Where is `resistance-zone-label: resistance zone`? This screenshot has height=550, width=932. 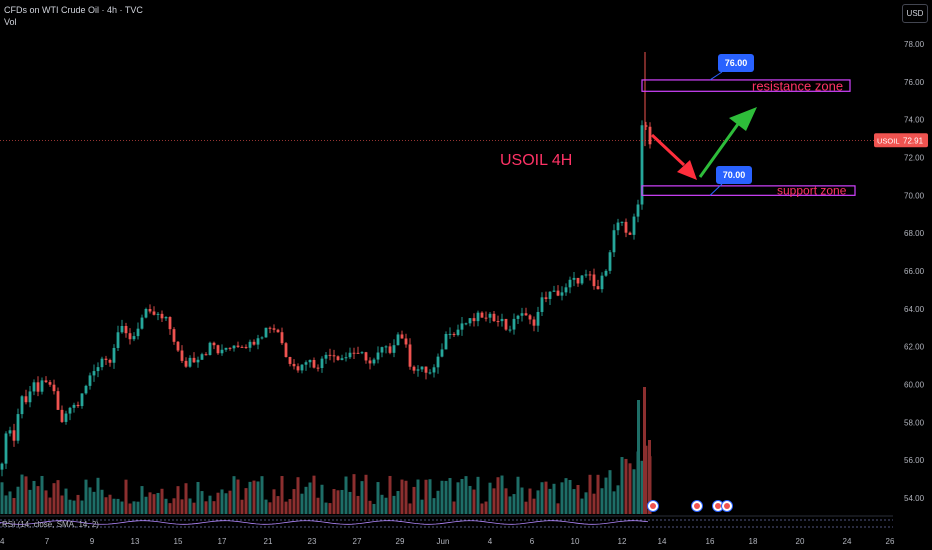 resistance-zone-label: resistance zone is located at coordinates (797, 85).